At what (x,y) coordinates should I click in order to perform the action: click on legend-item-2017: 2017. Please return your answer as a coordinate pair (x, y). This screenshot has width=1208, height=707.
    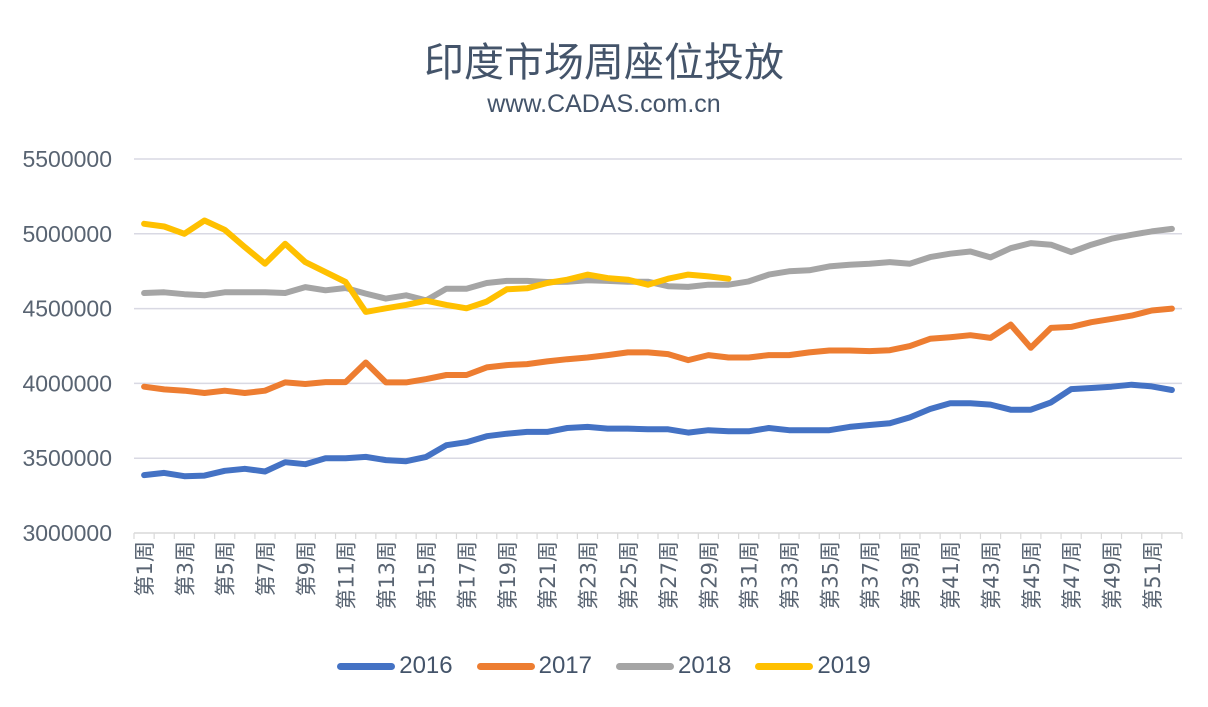
    Looking at the image, I should click on (534, 666).